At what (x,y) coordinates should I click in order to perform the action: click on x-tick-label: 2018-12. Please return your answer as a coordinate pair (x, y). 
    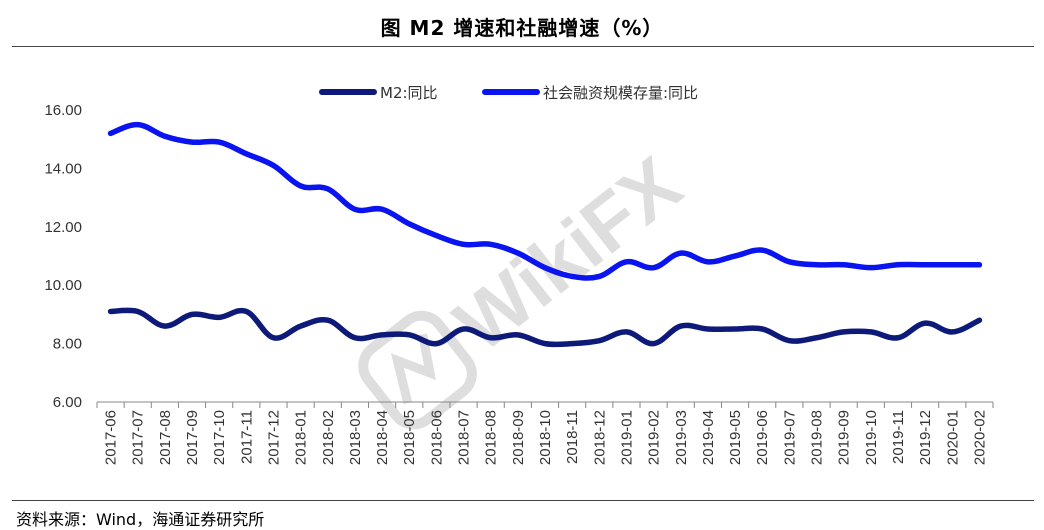
    Looking at the image, I should click on (599, 437).